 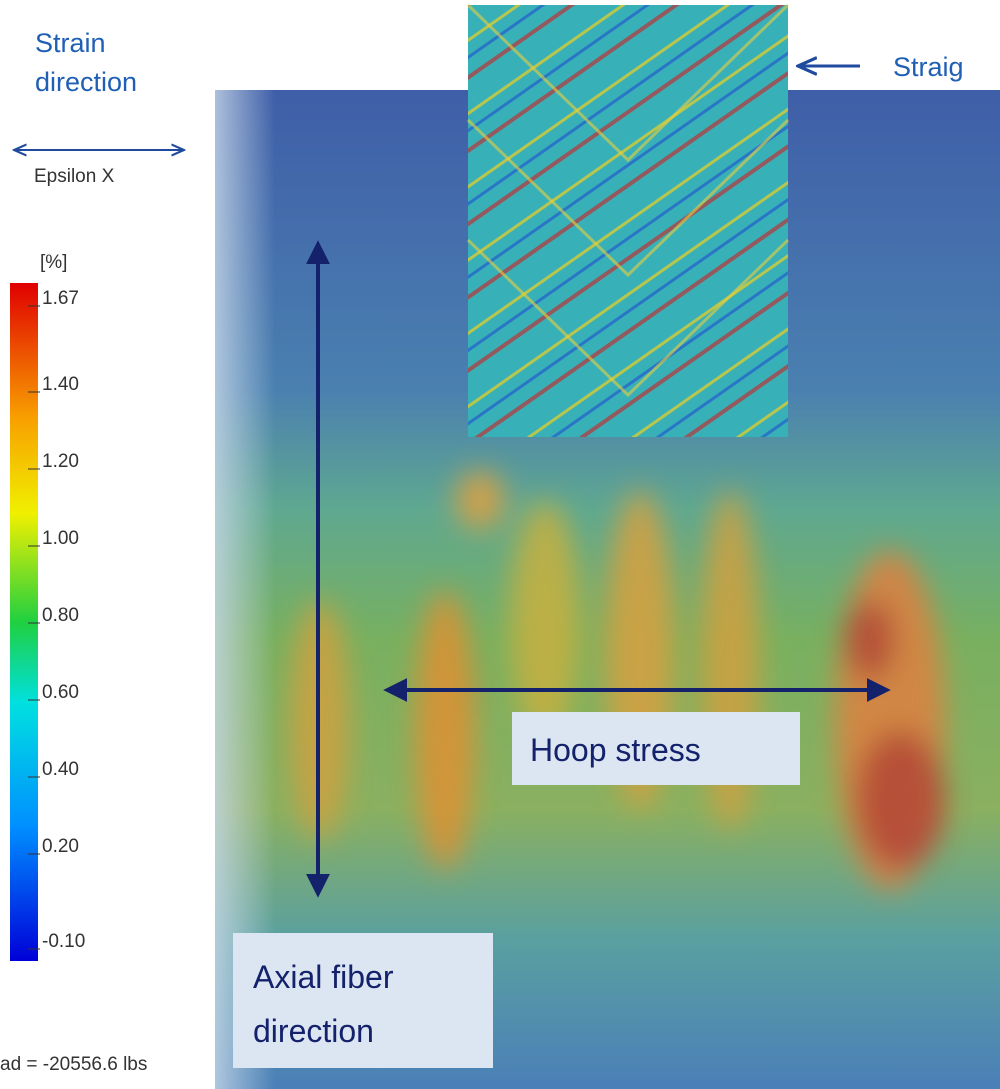 What do you see at coordinates (615, 750) in the screenshot?
I see `hoop-label: Hoop stress` at bounding box center [615, 750].